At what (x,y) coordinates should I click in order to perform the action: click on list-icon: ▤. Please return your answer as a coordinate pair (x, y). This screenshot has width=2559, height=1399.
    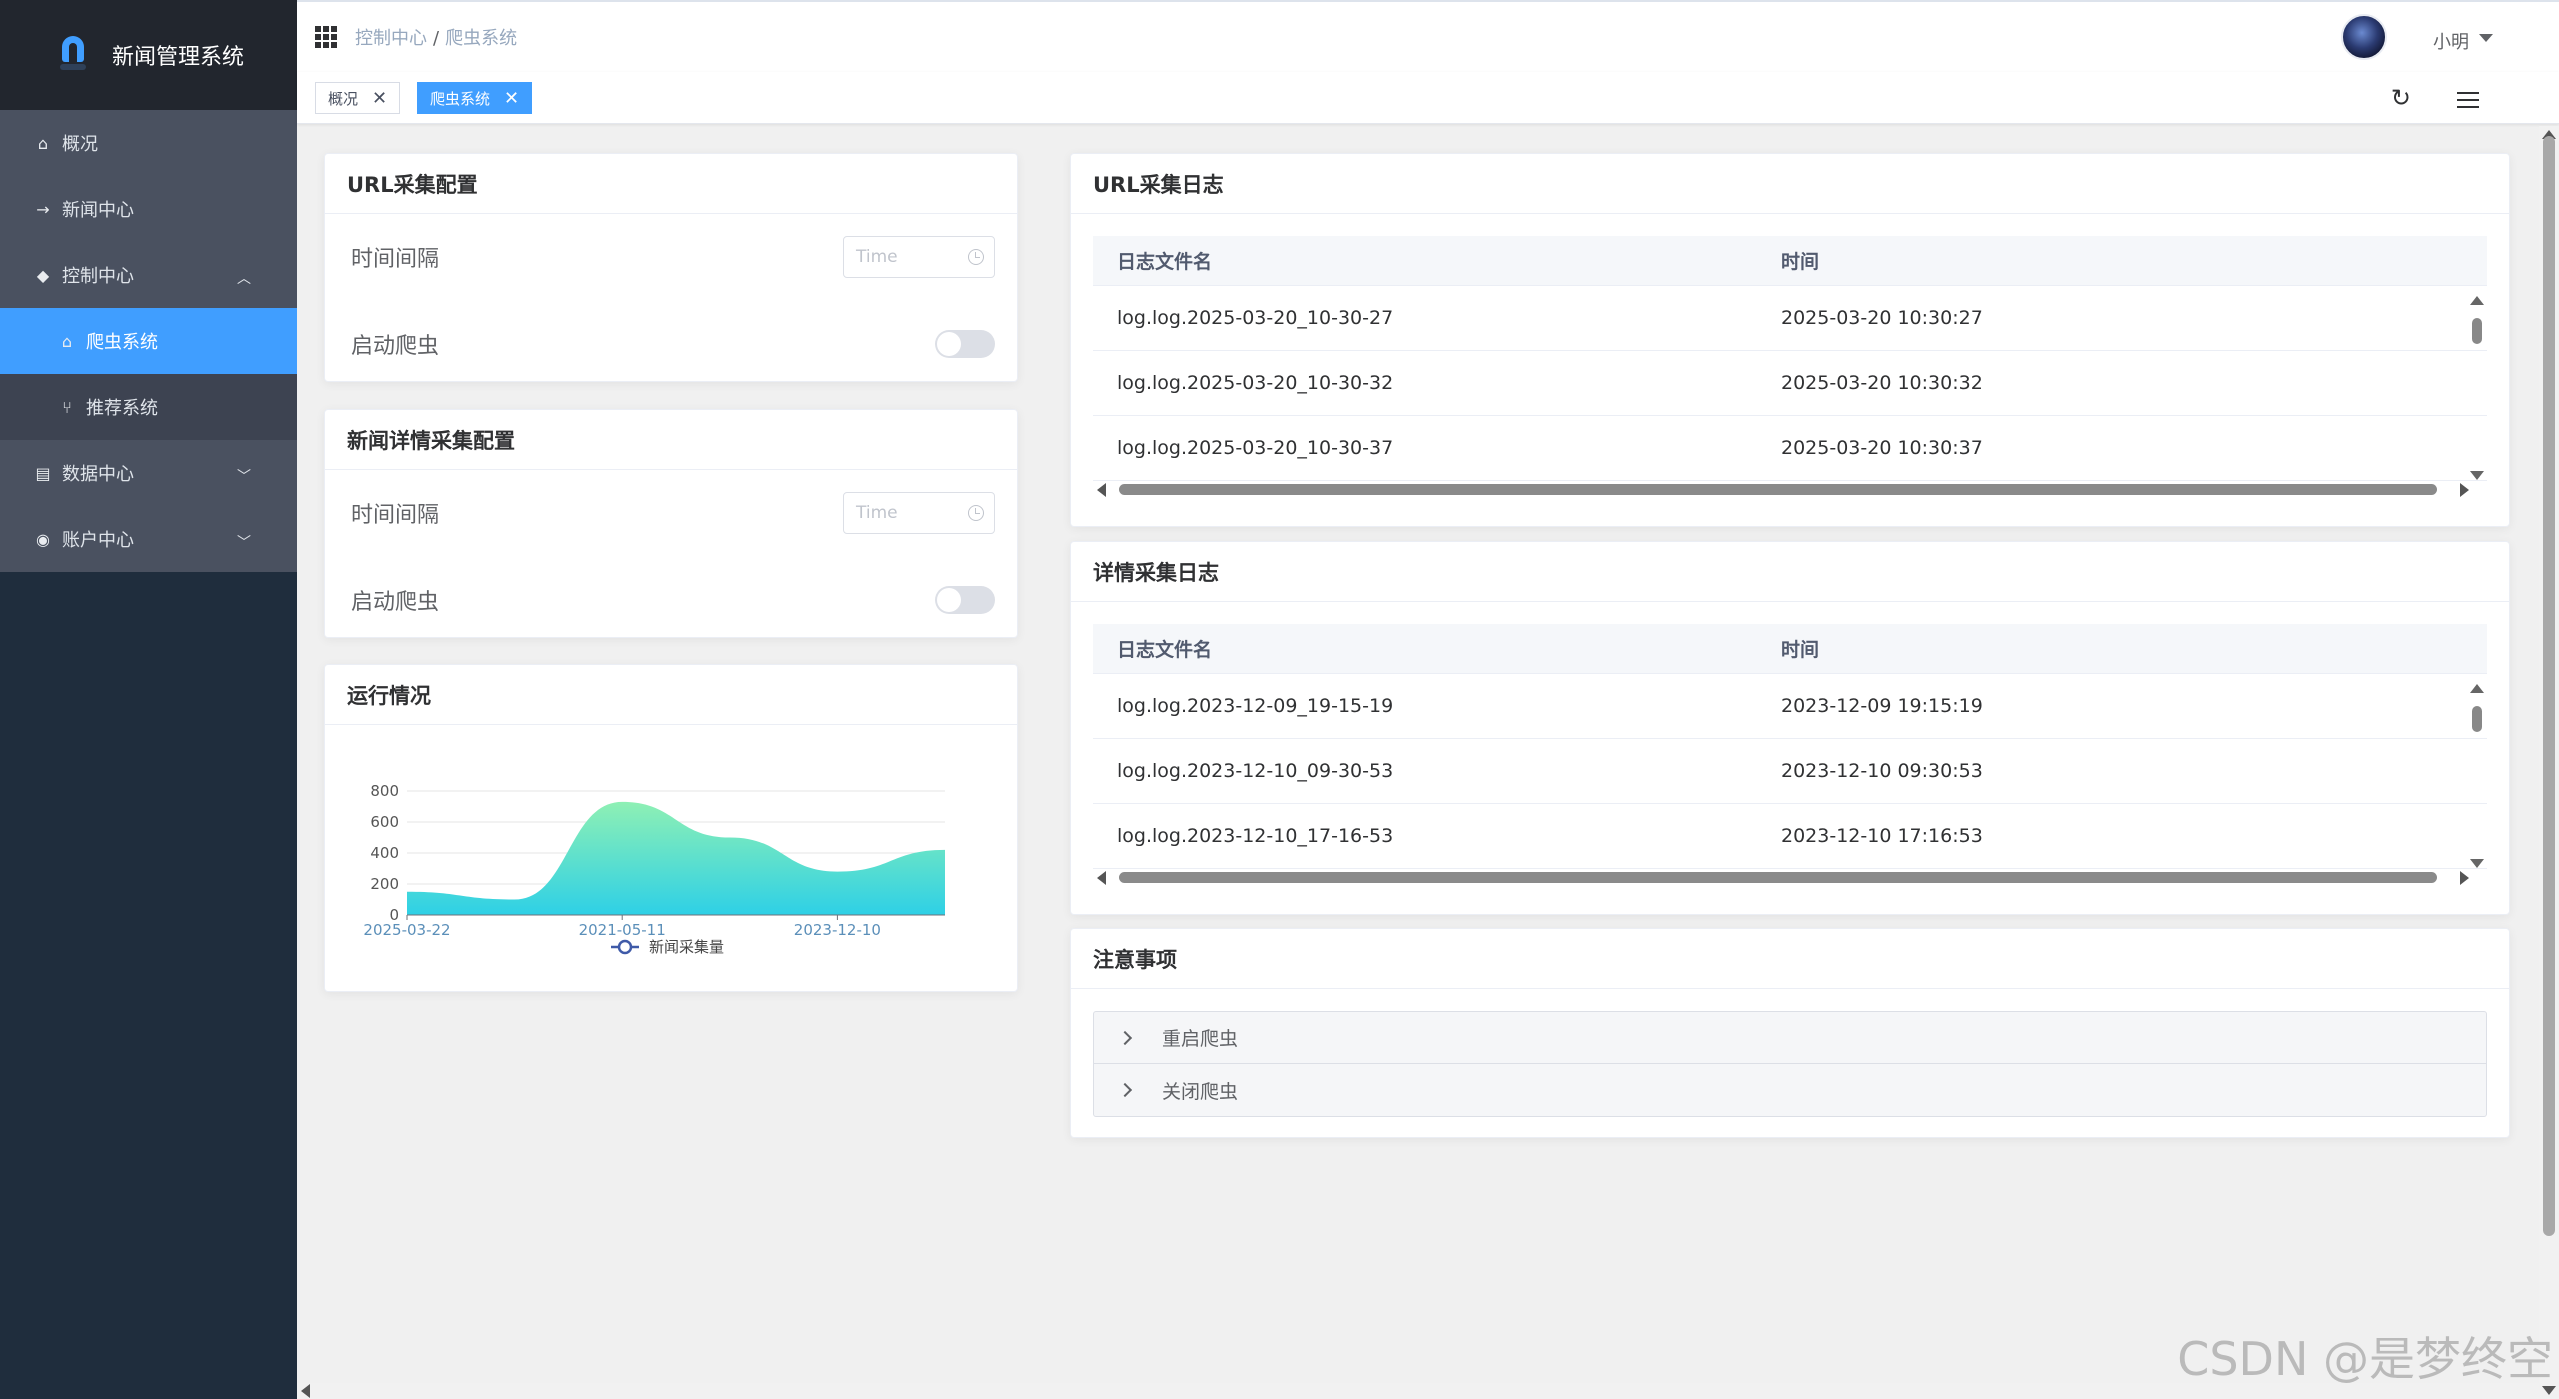
    Looking at the image, I should click on (43, 473).